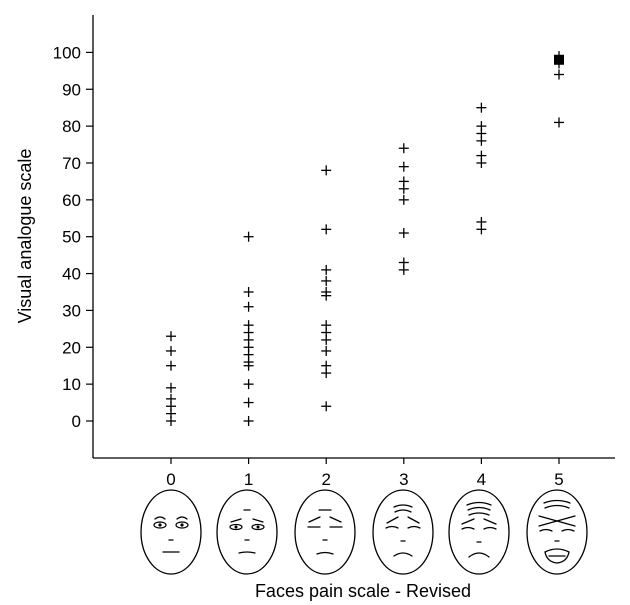 This screenshot has width=630, height=605. I want to click on y-axis-label: Visual analogue scale, so click(25, 236).